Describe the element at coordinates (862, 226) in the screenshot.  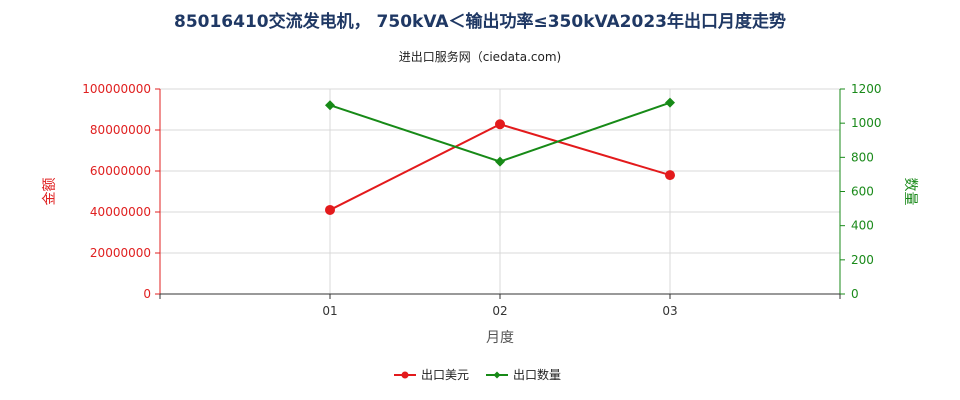
I see `right-tick-label: 400` at that location.